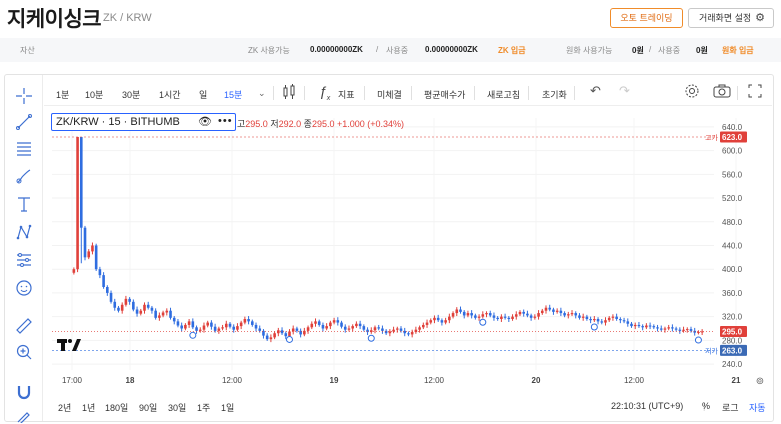  I want to click on emoji-icon, so click(24, 290).